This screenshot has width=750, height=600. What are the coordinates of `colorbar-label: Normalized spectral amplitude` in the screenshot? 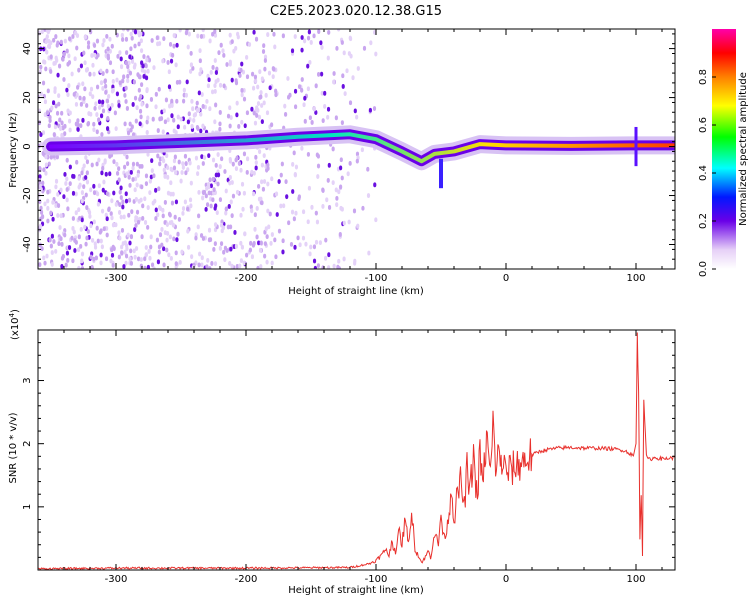 It's located at (743, 149).